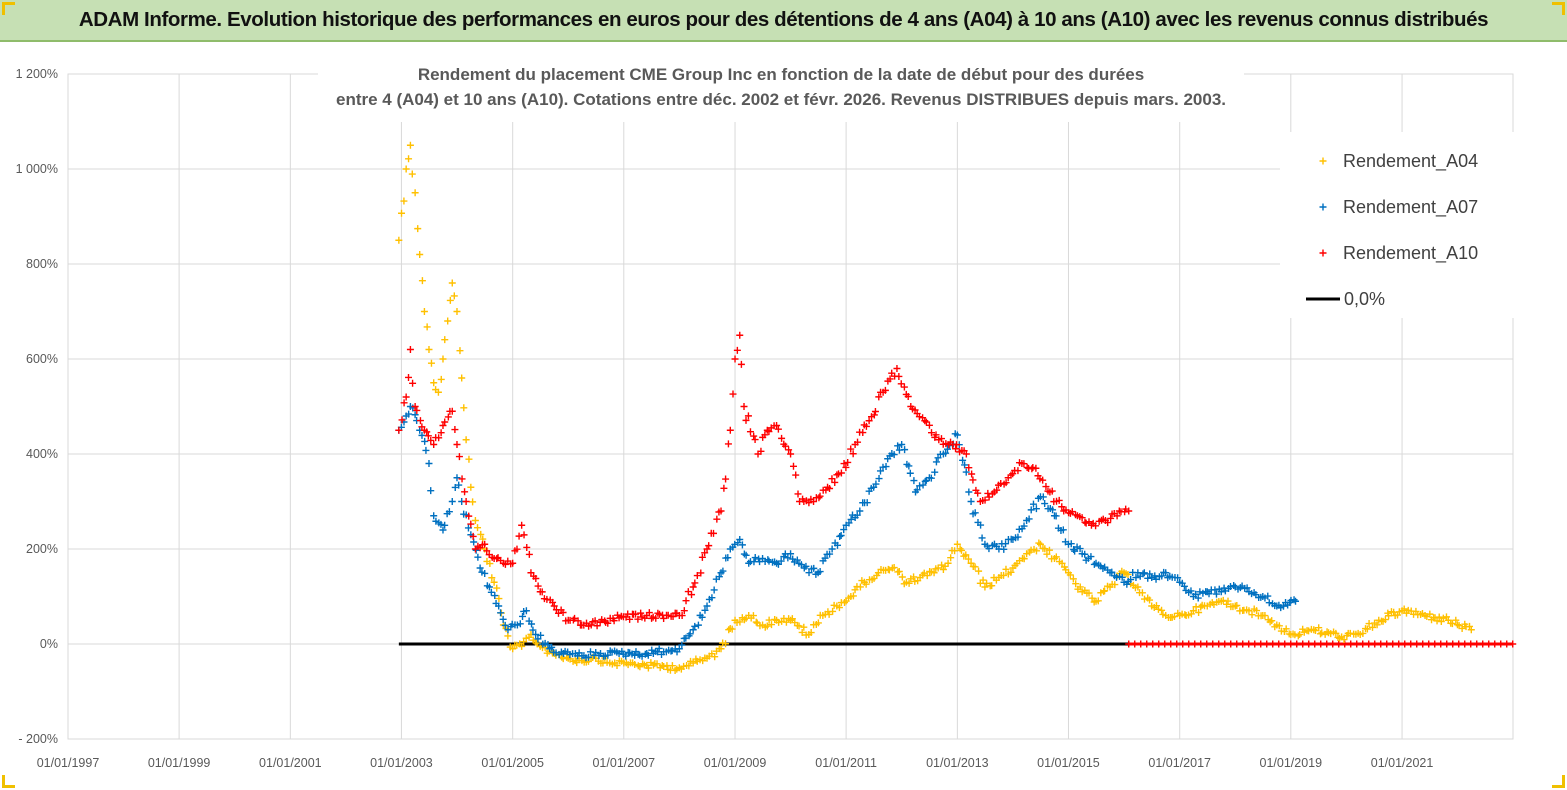  Describe the element at coordinates (1410, 207) in the screenshot. I see `legend-label: Rendement_A07` at that location.